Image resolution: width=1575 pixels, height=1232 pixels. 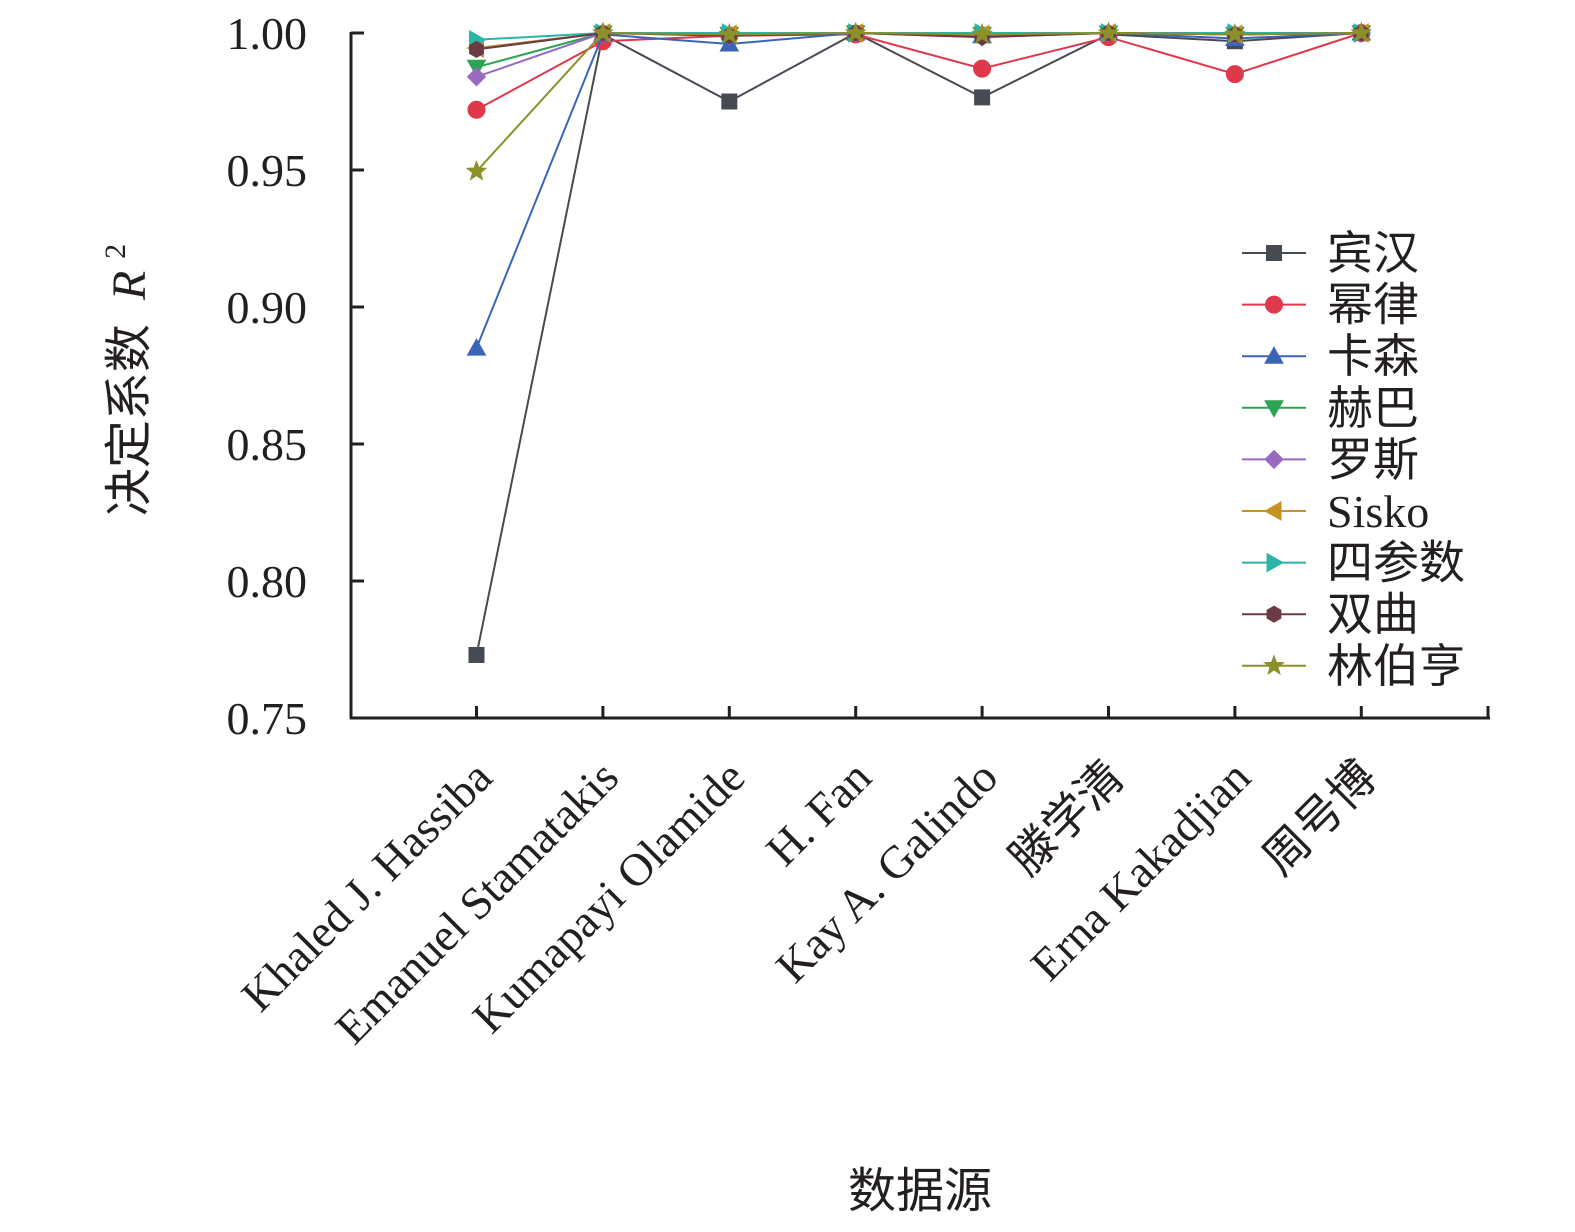 I want to click on legend-label: 四参数, so click(x=1396, y=563).